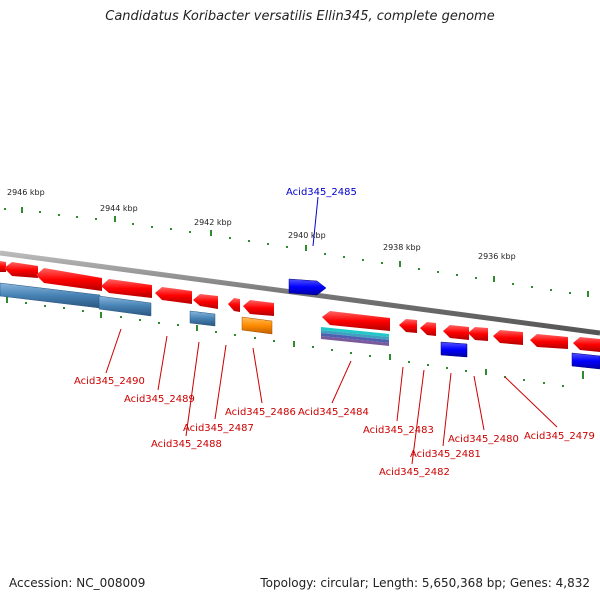 The height and width of the screenshot is (600, 600). What do you see at coordinates (445, 454) in the screenshot?
I see `gene-label-2481: Acid345_2481` at bounding box center [445, 454].